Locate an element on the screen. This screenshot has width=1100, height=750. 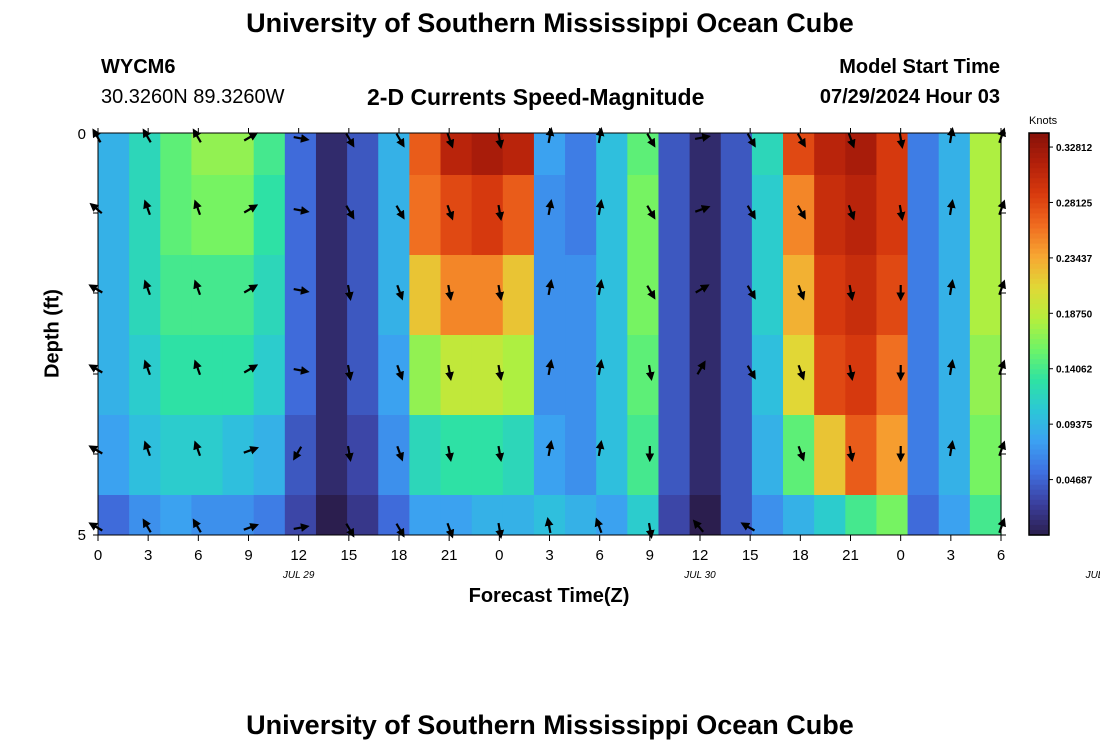
y-tick-label: 5 is located at coordinates (82, 535).